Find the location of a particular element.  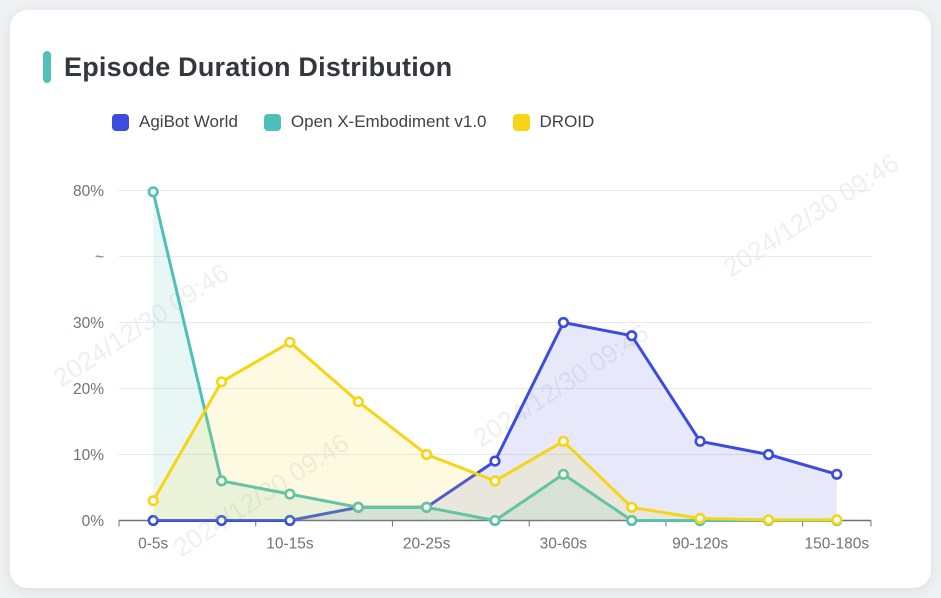

y-axis-labels: 0% 10% 20% 30% ~80% is located at coordinates (88, 356).